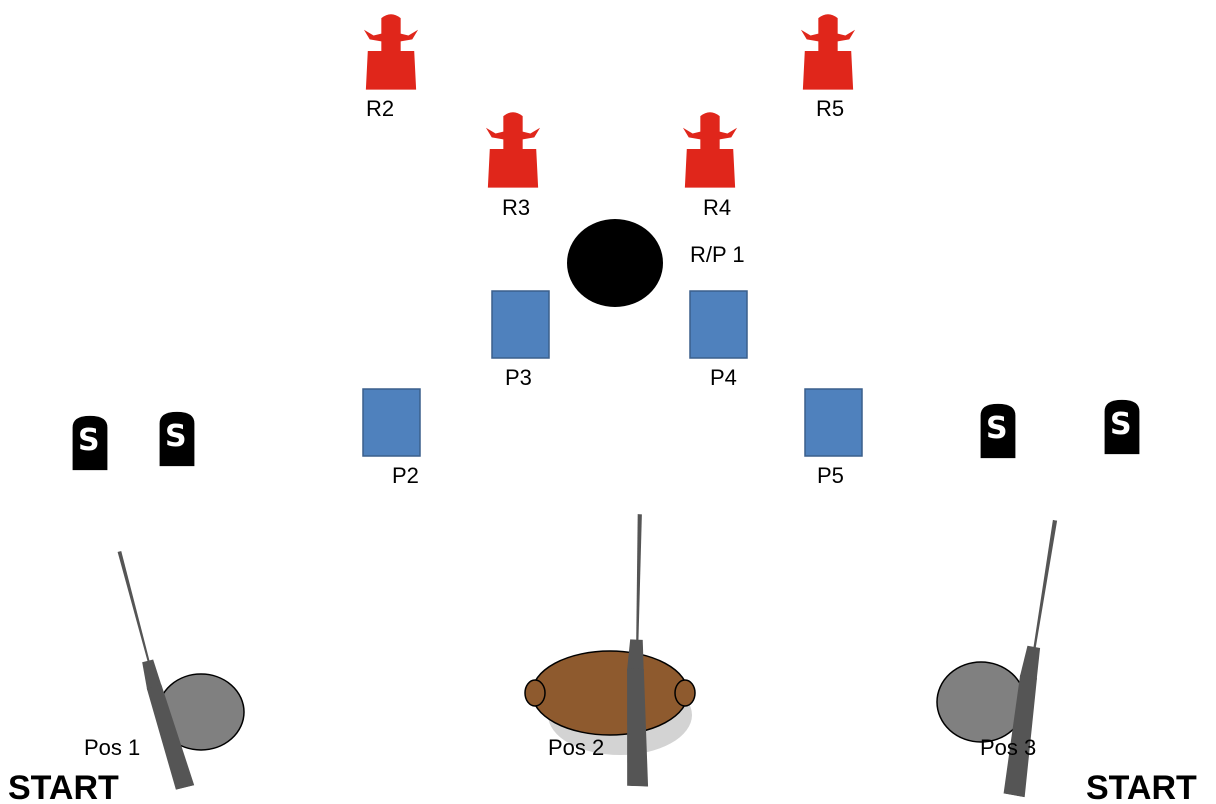 This screenshot has height=804, width=1216. What do you see at coordinates (830, 475) in the screenshot?
I see `target-label: P5` at bounding box center [830, 475].